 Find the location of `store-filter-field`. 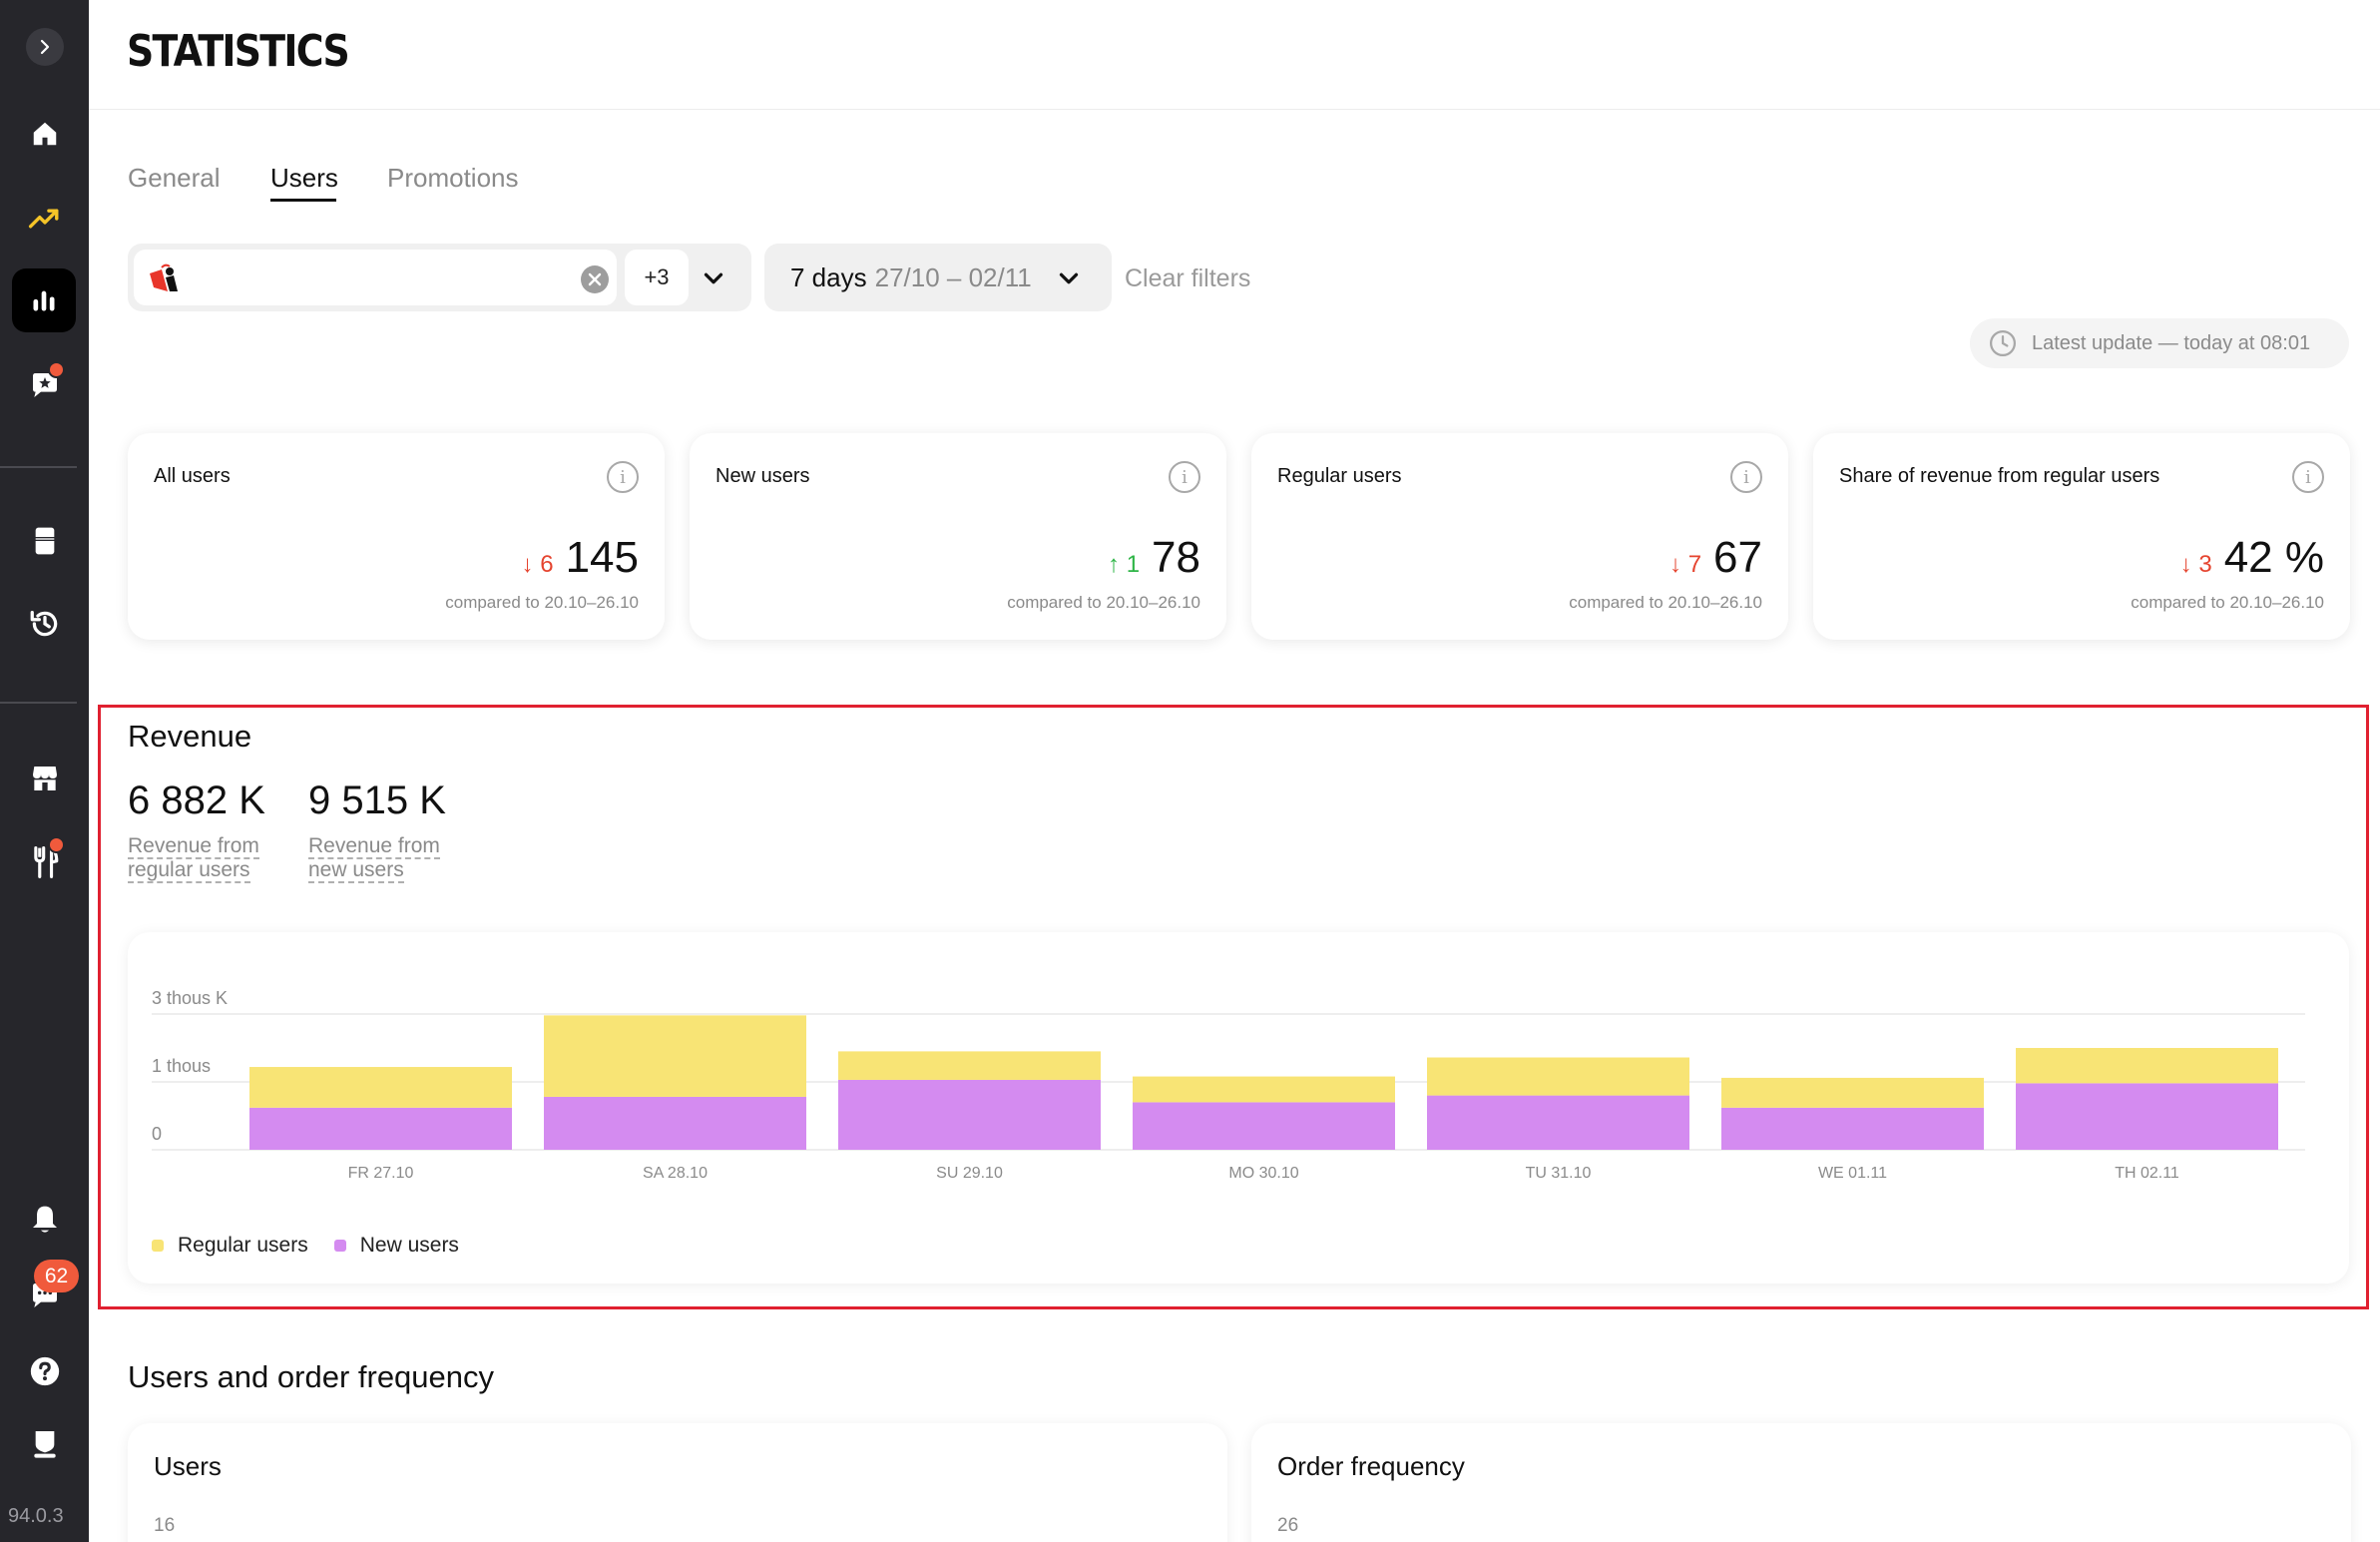

store-filter-field is located at coordinates (375, 277).